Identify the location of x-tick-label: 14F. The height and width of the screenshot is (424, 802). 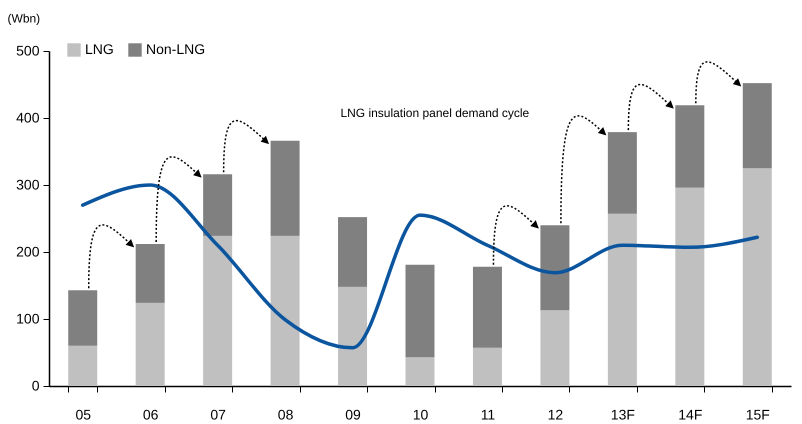
(690, 414).